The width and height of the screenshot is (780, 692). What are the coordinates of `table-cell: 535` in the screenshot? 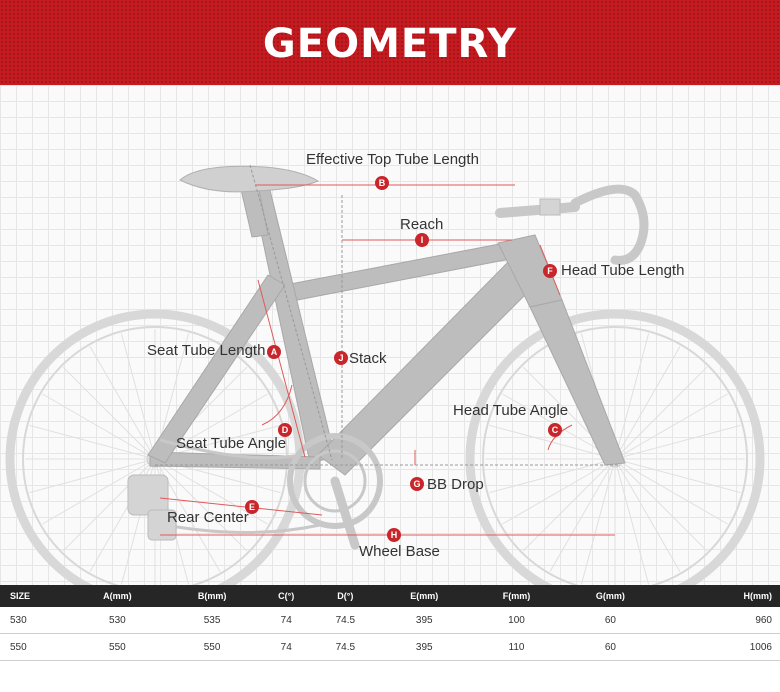 It's located at (212, 620).